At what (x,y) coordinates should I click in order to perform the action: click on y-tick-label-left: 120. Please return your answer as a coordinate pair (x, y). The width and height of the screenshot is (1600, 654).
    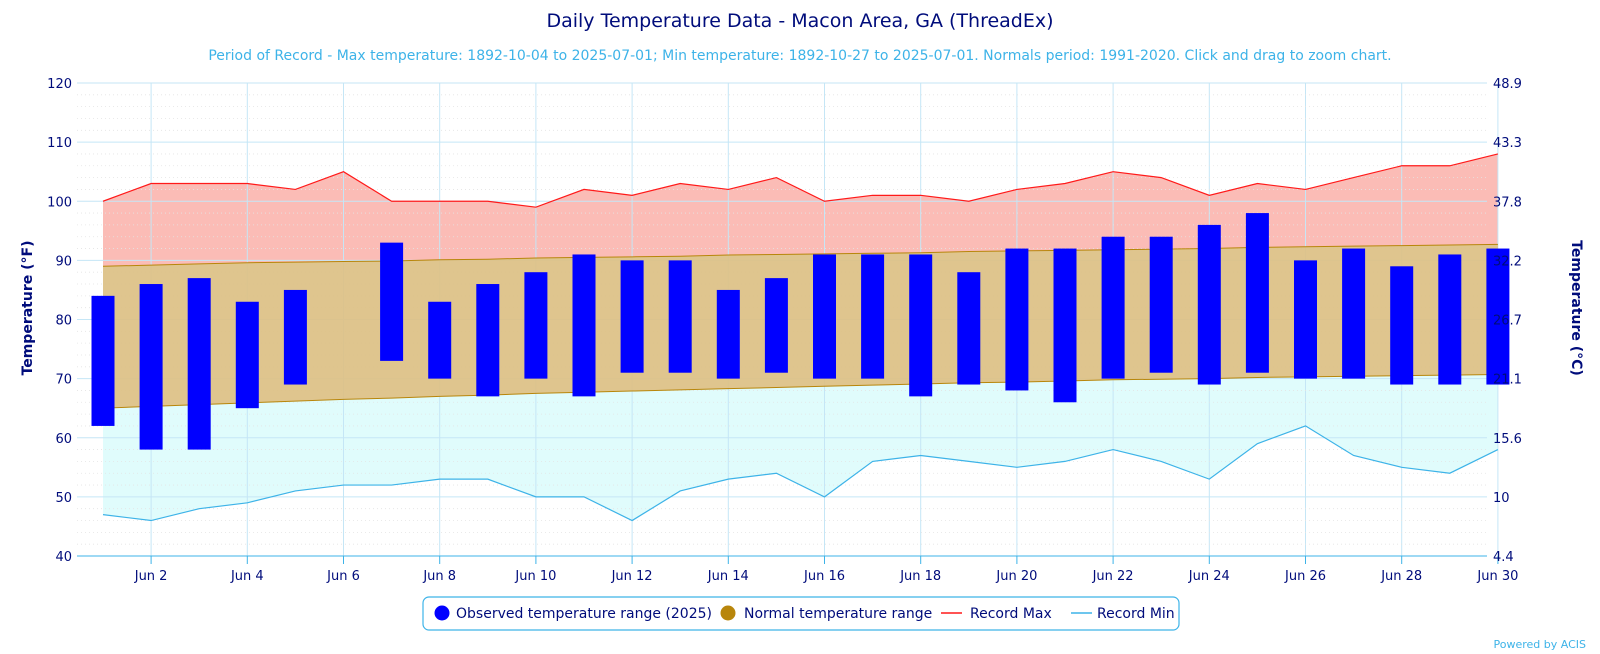
    Looking at the image, I should click on (59, 84).